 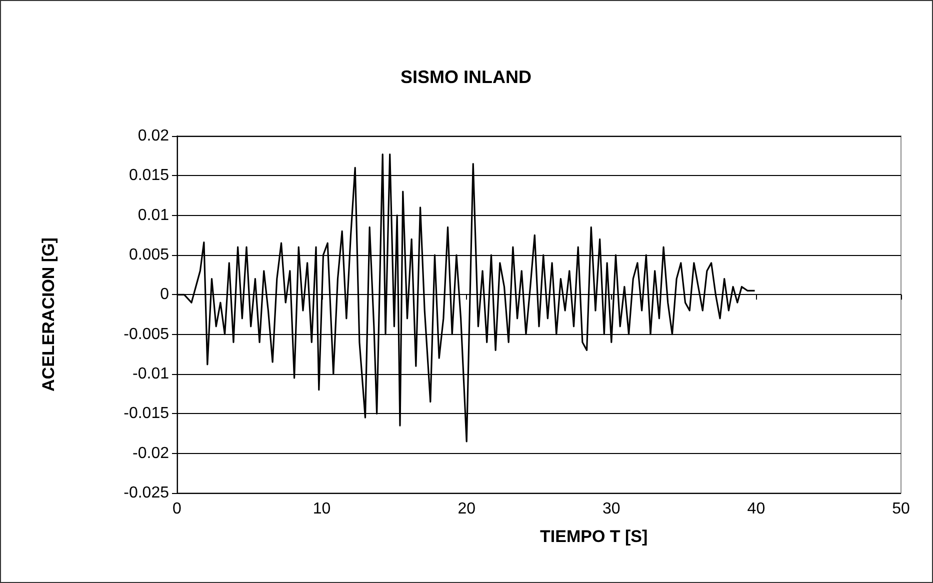 I want to click on y-axis-title: ACELERACION [G], so click(x=48, y=315).